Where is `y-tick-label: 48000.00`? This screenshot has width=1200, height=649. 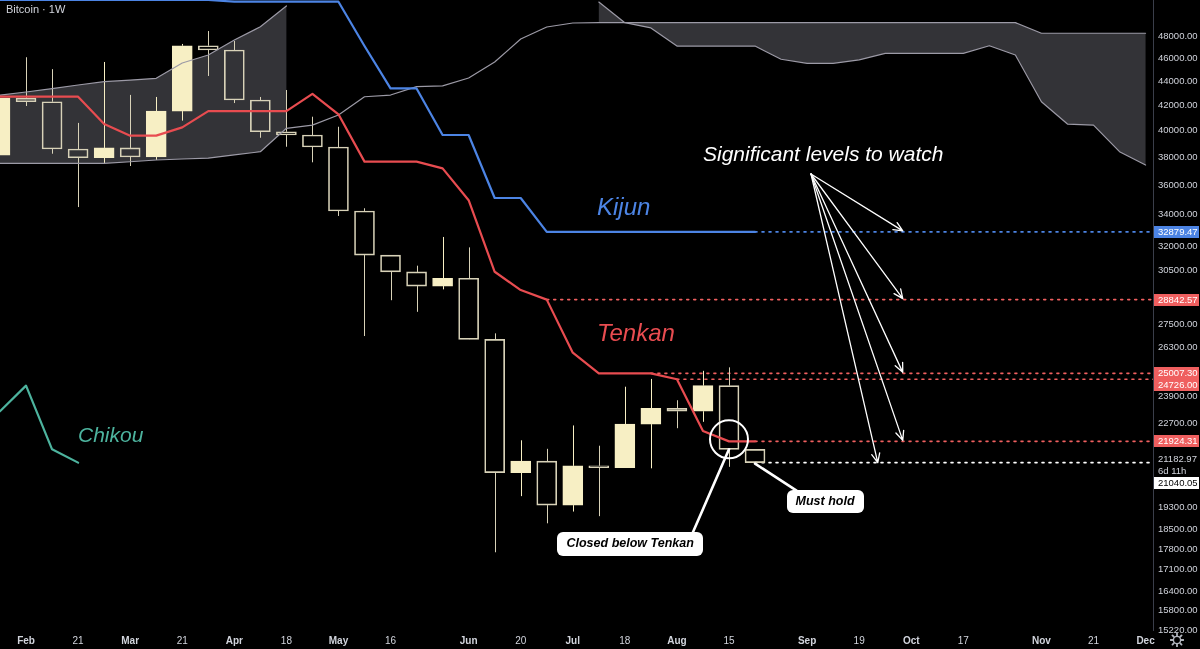 y-tick-label: 48000.00 is located at coordinates (1178, 35).